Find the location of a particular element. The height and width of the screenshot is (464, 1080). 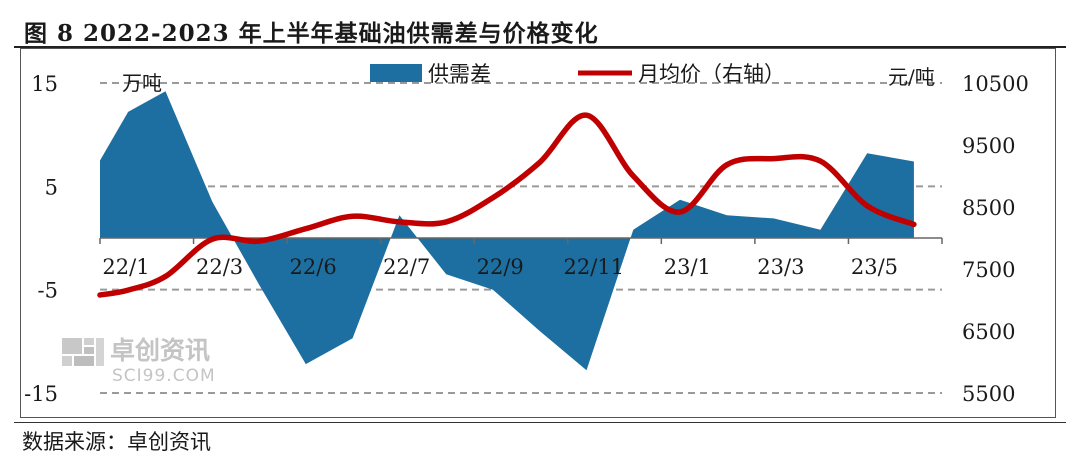

x-tick-label: 22/1 is located at coordinates (125, 267).